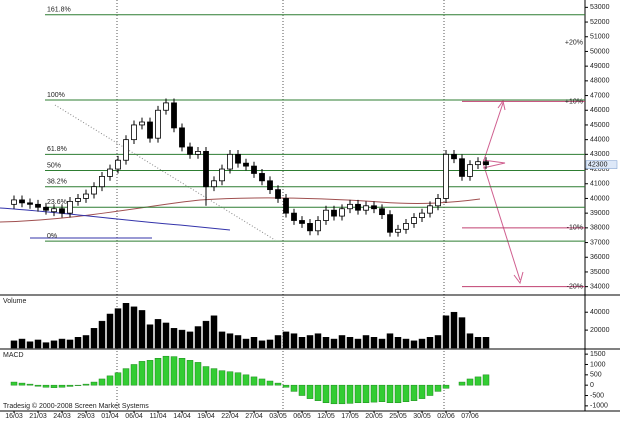 The image size is (620, 426). What do you see at coordinates (600, 66) in the screenshot?
I see `y-tick-label: 49000` at bounding box center [600, 66].